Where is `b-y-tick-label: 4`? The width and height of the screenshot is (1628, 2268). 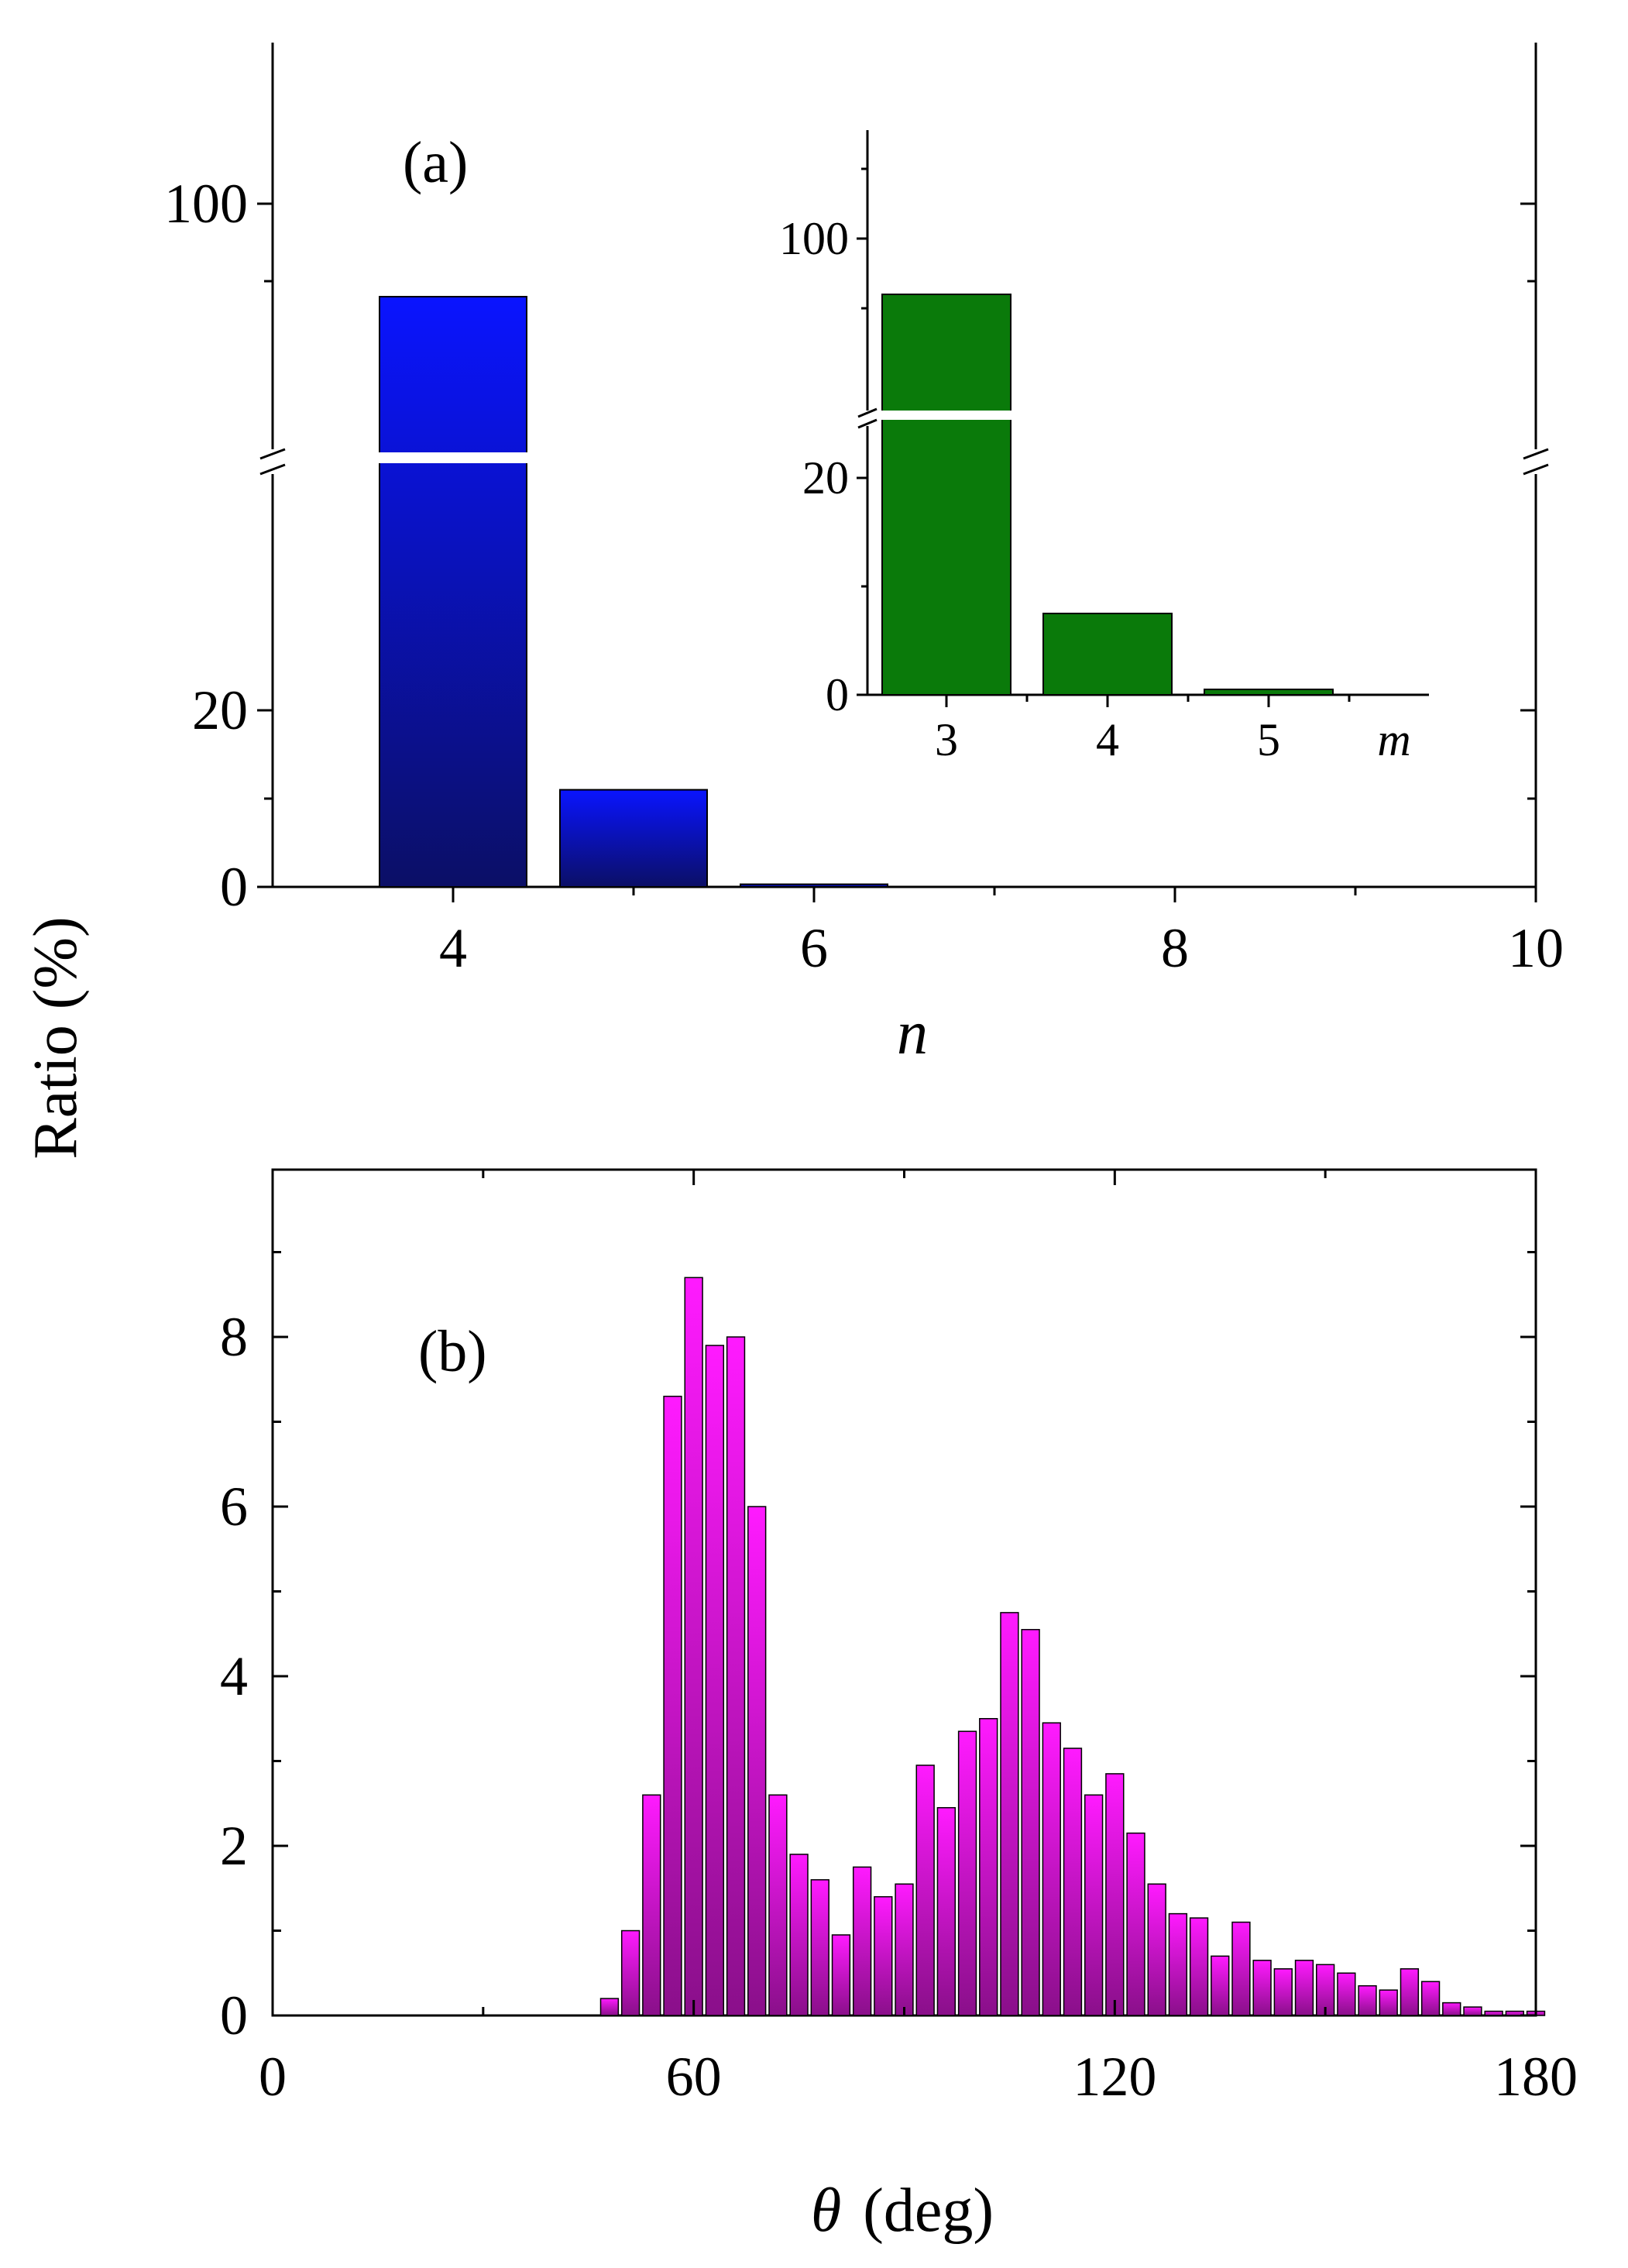 b-y-tick-label: 4 is located at coordinates (234, 1676).